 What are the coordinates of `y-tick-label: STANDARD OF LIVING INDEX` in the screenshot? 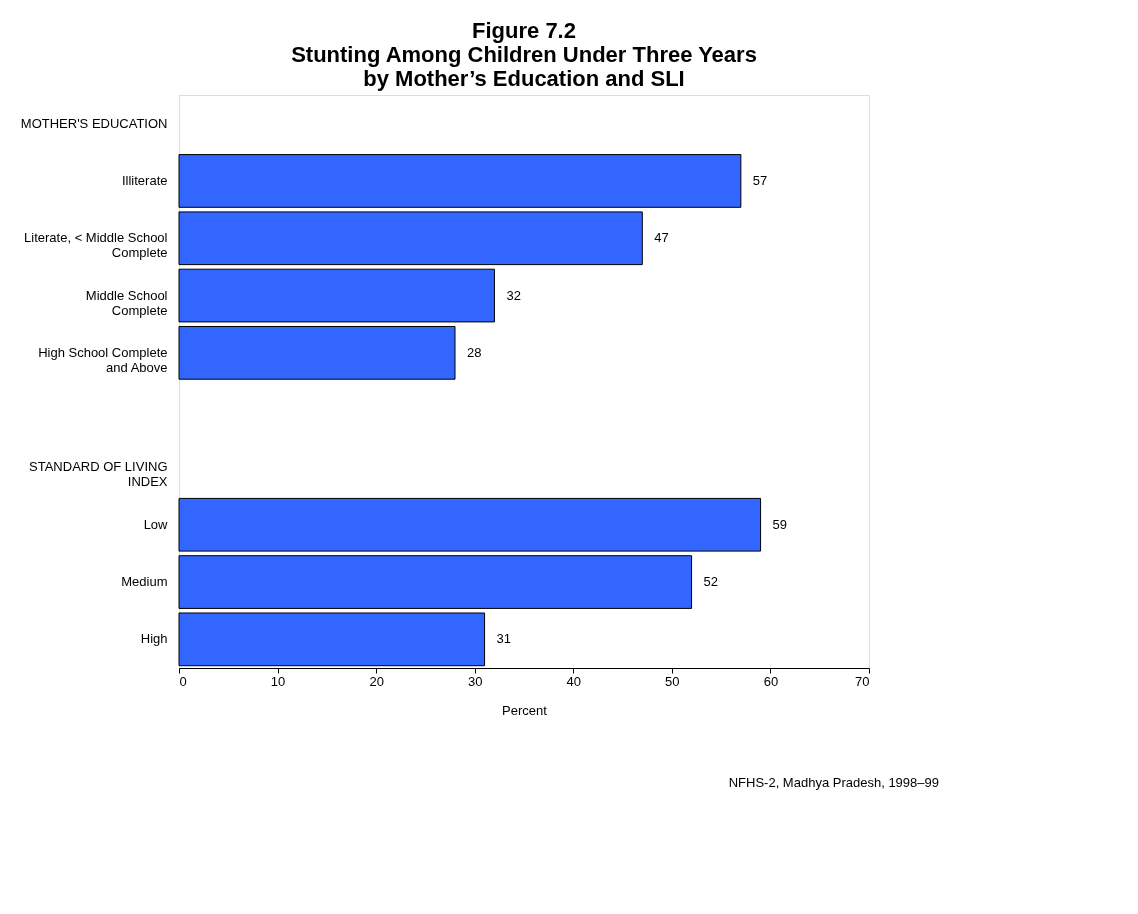 It's located at (98, 474).